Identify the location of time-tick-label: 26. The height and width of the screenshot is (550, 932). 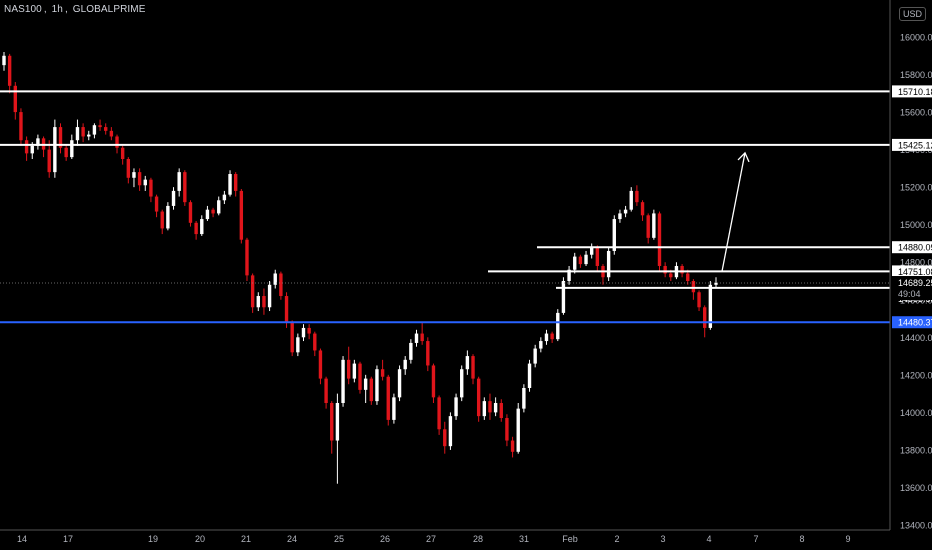
(385, 539).